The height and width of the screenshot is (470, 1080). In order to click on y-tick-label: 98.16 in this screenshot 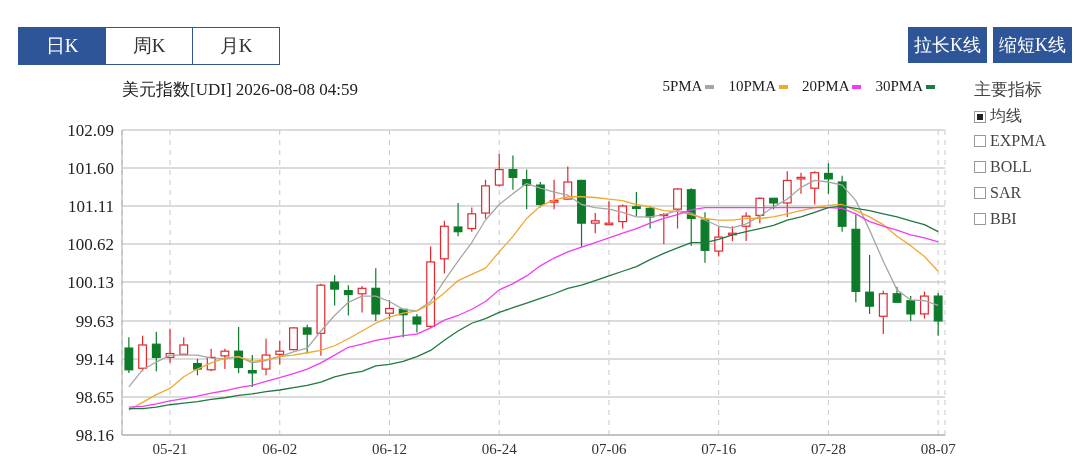, I will do `click(94, 436)`.